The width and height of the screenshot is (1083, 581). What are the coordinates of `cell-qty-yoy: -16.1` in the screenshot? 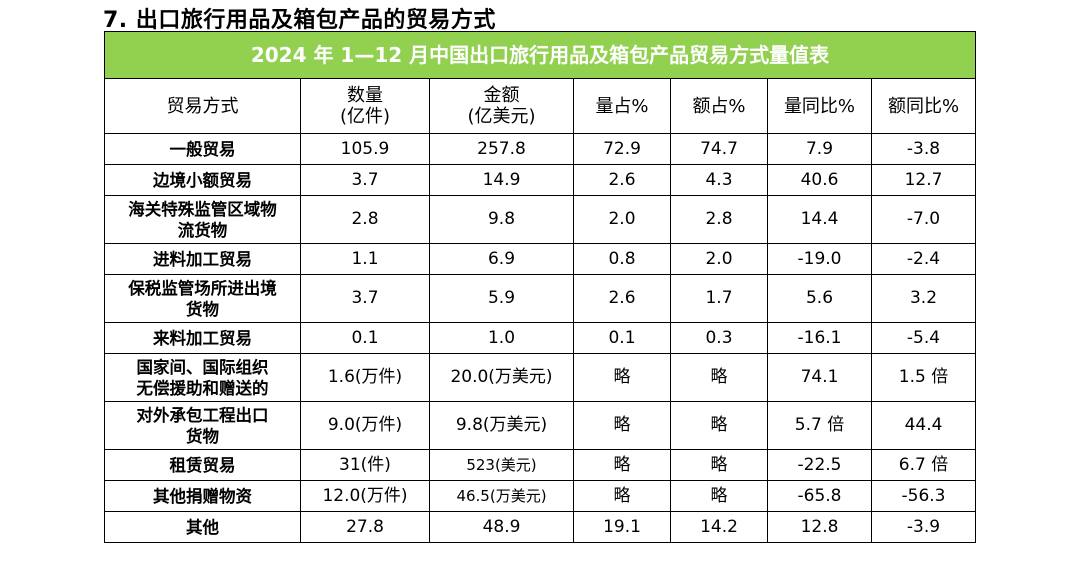 It's located at (819, 338).